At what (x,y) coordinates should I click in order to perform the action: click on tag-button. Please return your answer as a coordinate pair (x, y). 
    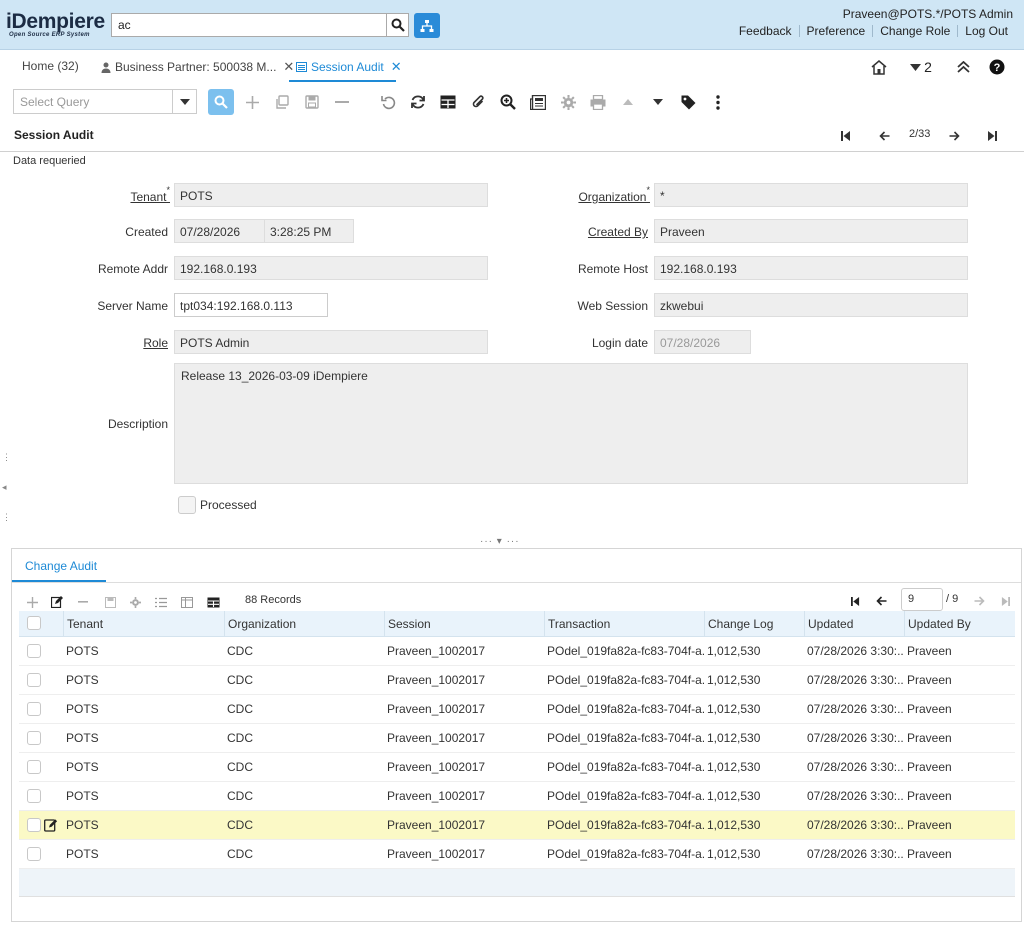
    Looking at the image, I should click on (688, 102).